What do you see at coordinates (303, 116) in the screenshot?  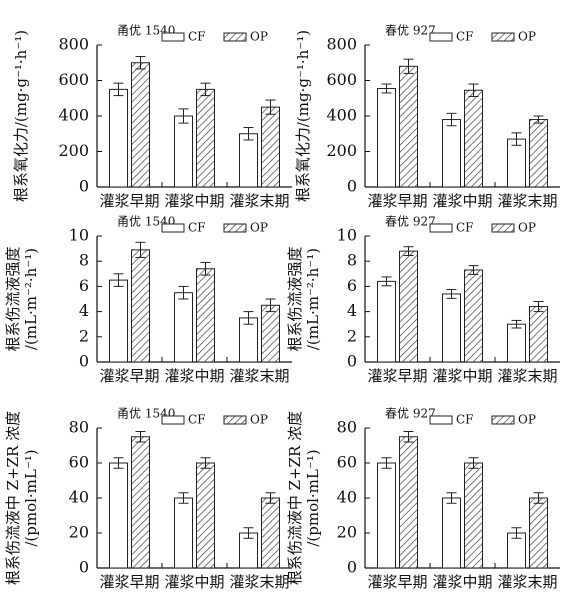 I see `y-axis-label: 根系氧化力/(mg·g⁻¹·h⁻¹)` at bounding box center [303, 116].